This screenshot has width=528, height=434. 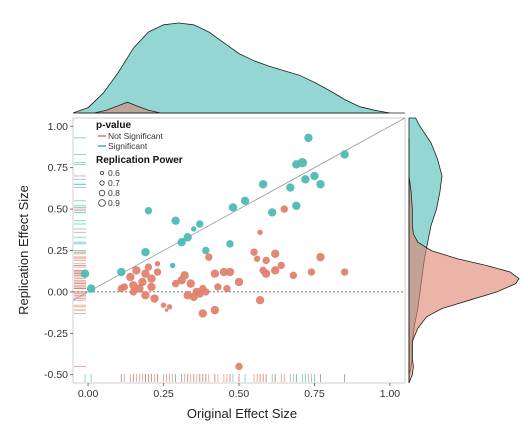 I want to click on legend-size-label-0.9: 0.9, so click(x=114, y=203).